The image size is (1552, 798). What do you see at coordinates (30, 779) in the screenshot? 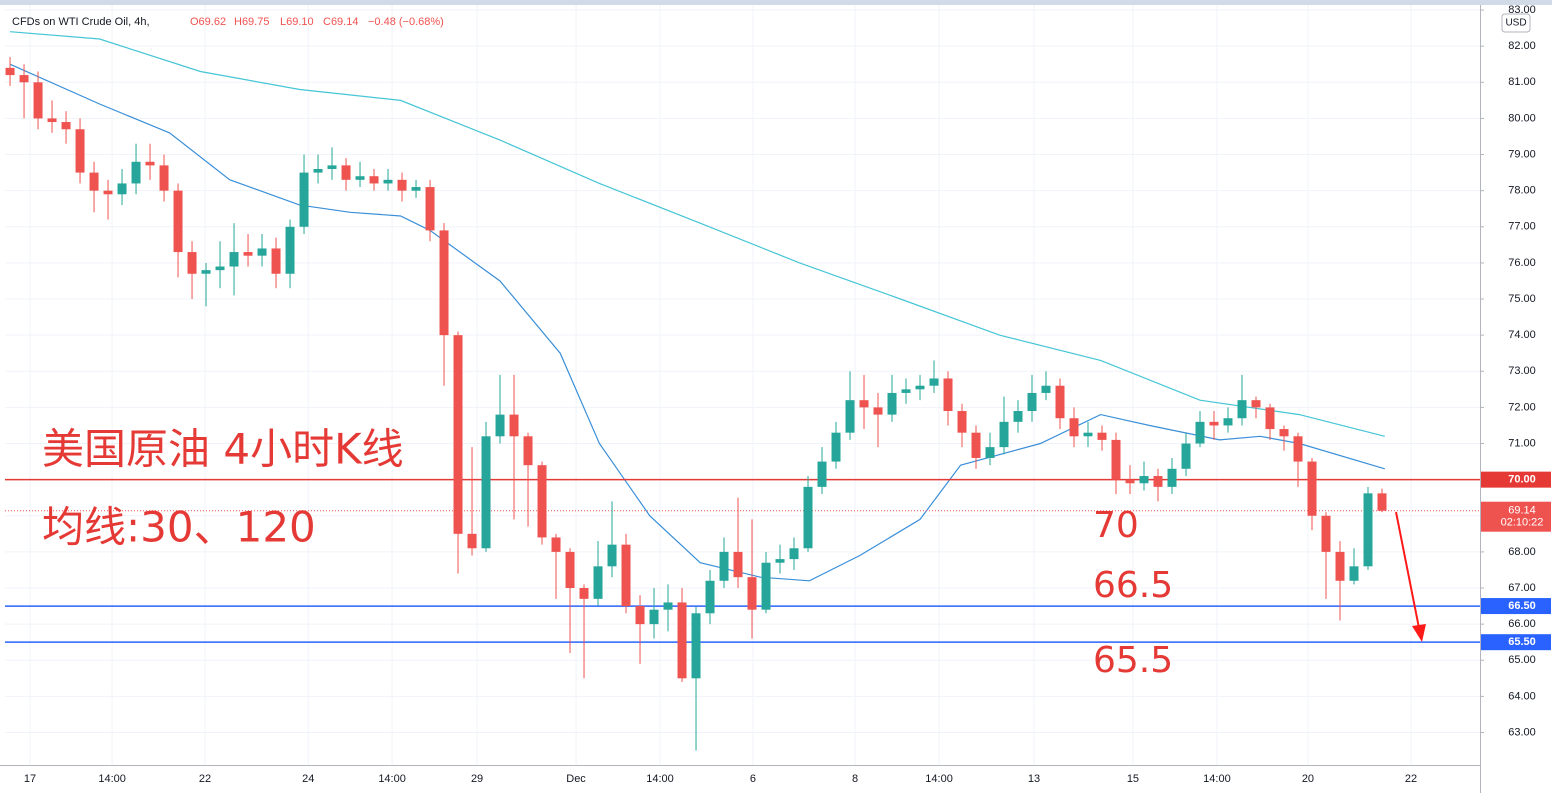
I see `x-tick-label: 17` at bounding box center [30, 779].